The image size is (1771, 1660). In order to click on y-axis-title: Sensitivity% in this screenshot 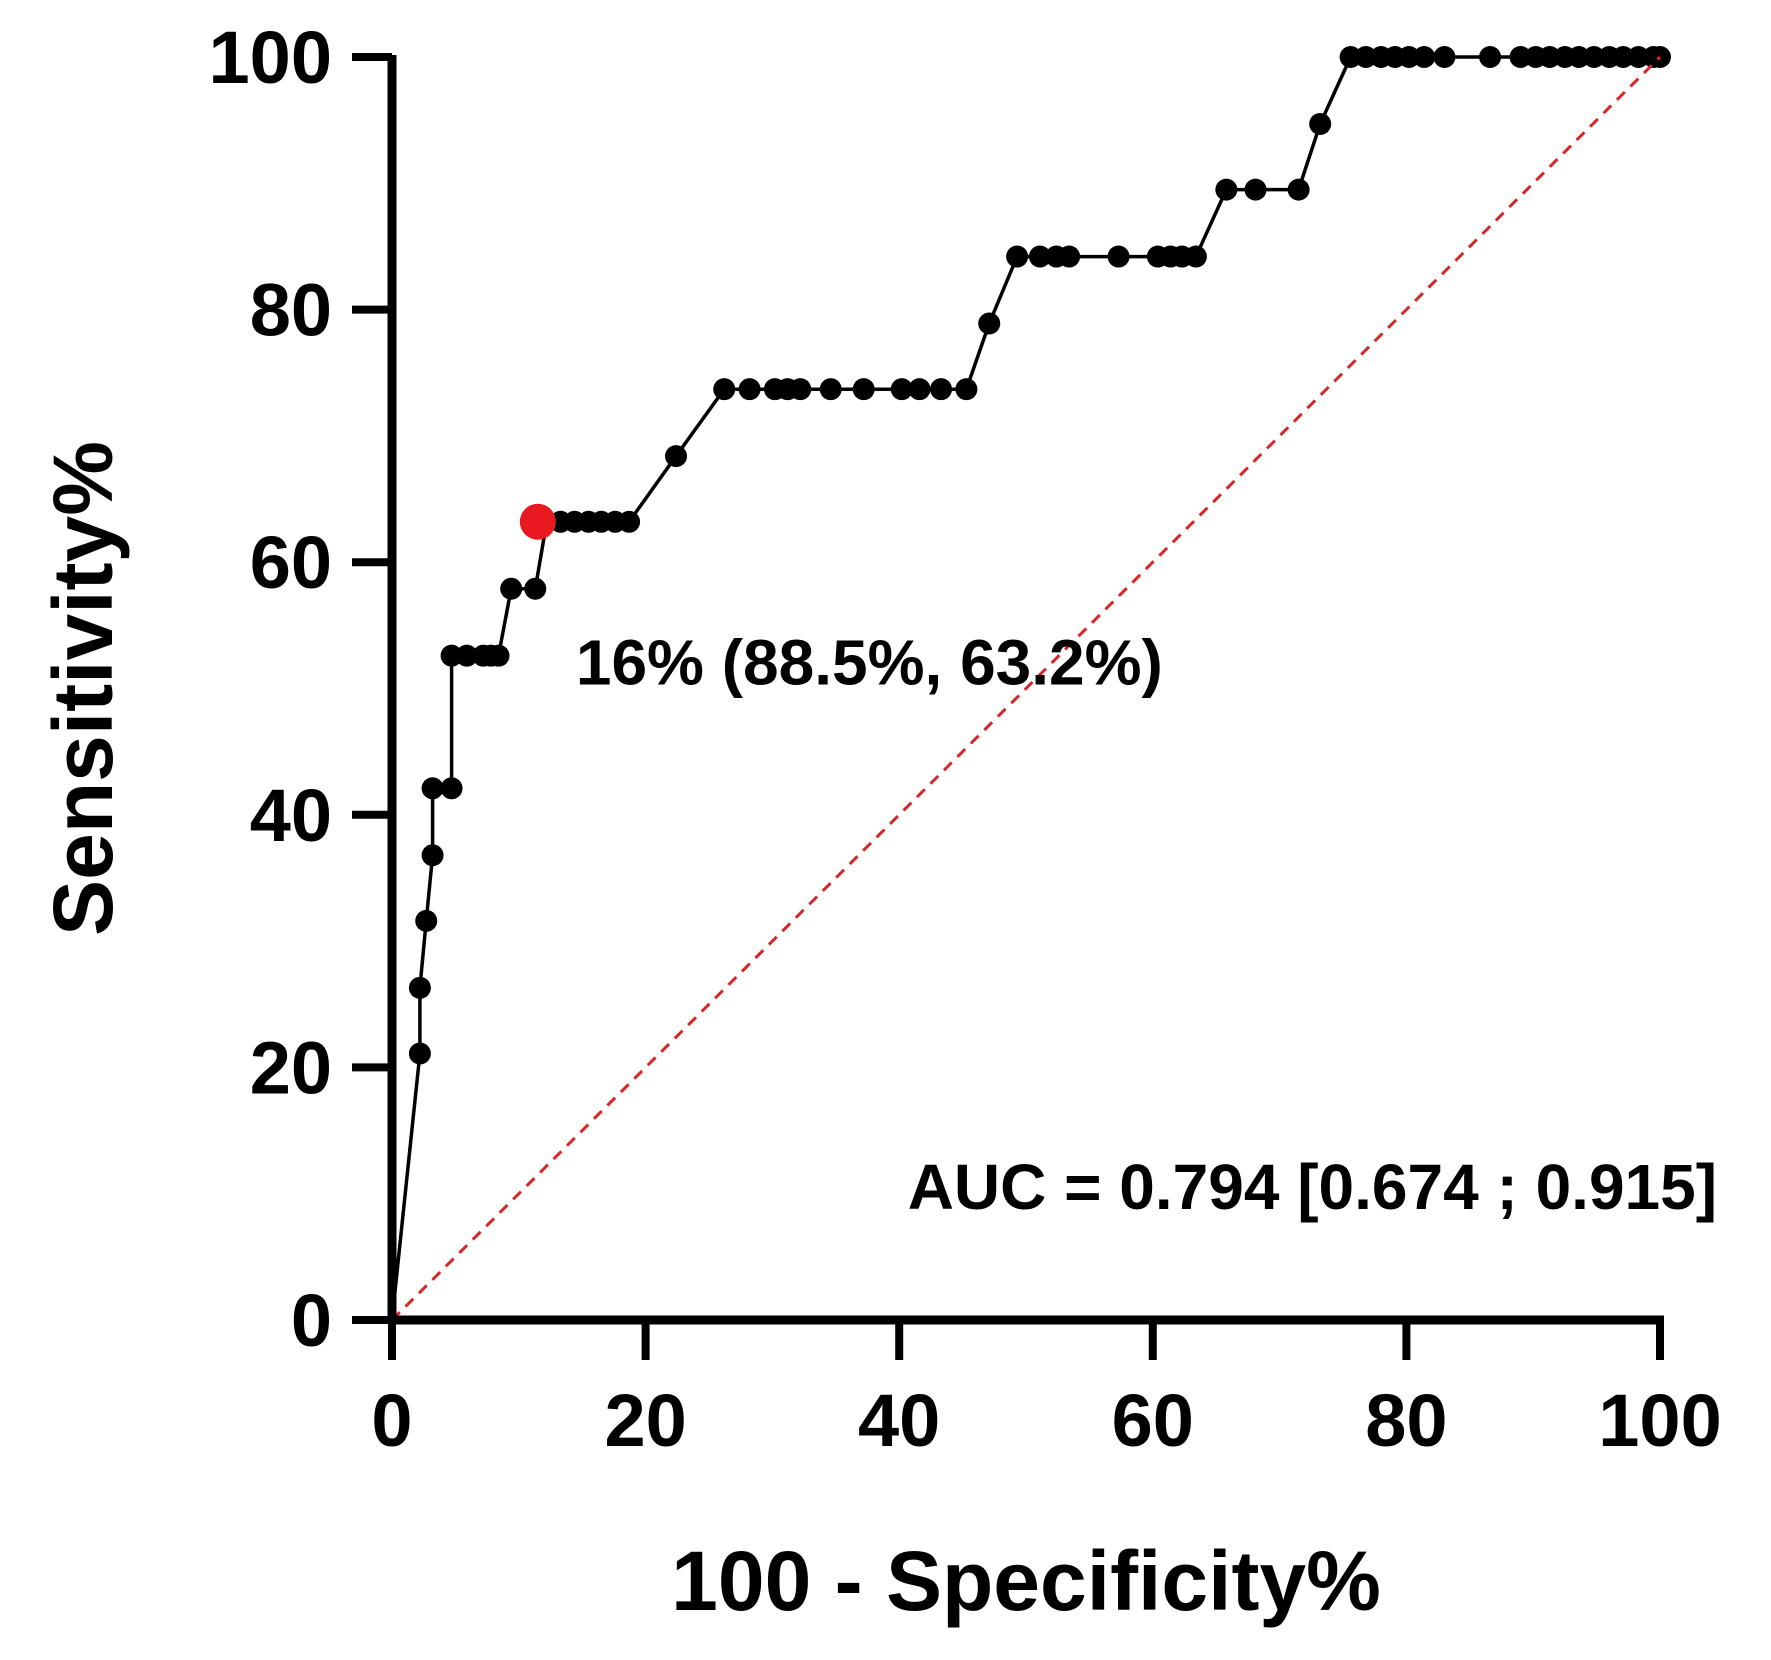, I will do `click(83, 688)`.